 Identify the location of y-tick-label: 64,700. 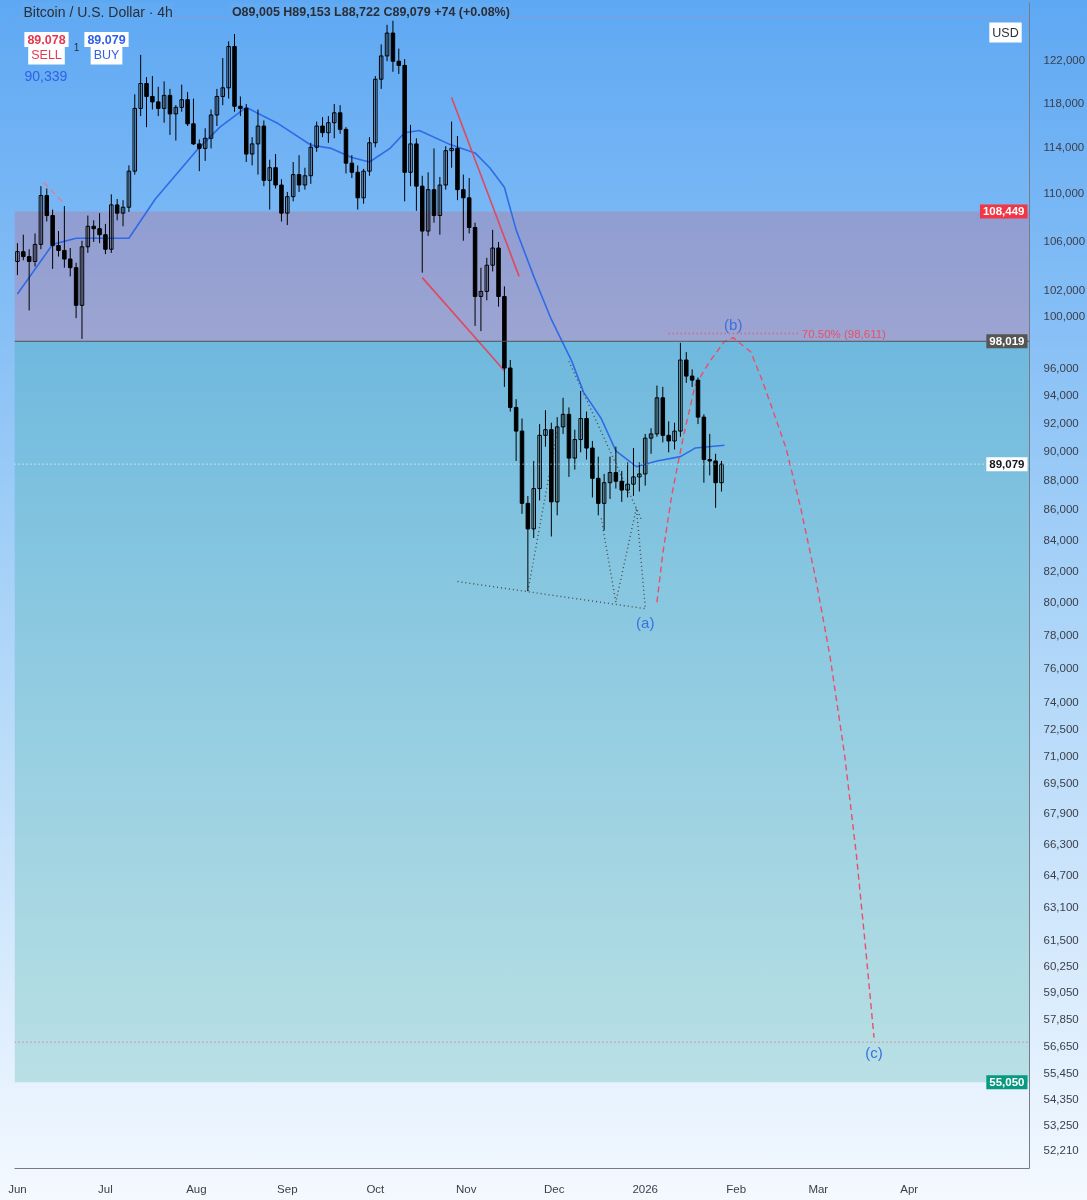
(1061, 874).